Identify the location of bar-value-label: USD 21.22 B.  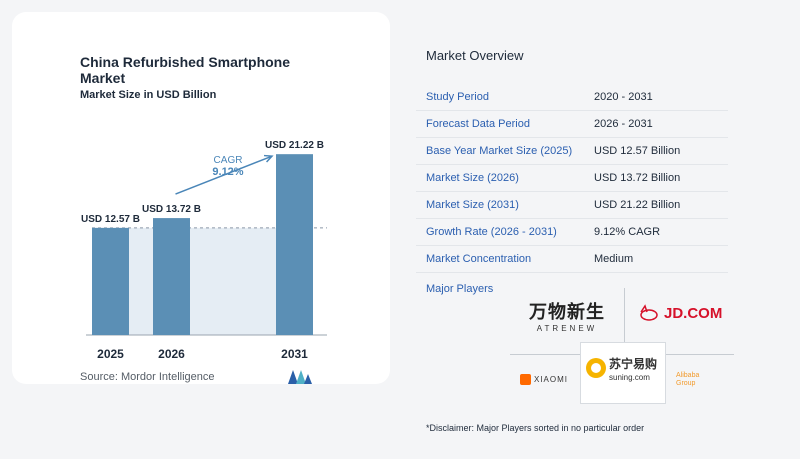
(294, 145).